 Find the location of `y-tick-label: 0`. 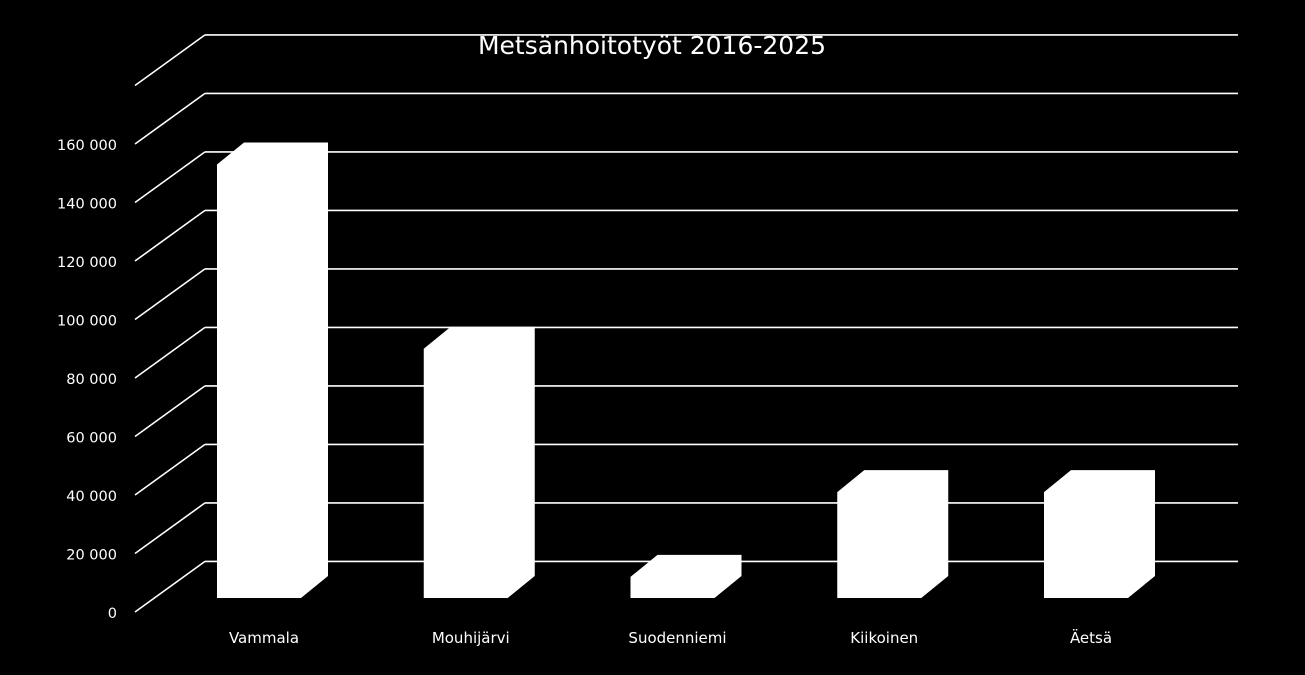

y-tick-label: 0 is located at coordinates (112, 614).